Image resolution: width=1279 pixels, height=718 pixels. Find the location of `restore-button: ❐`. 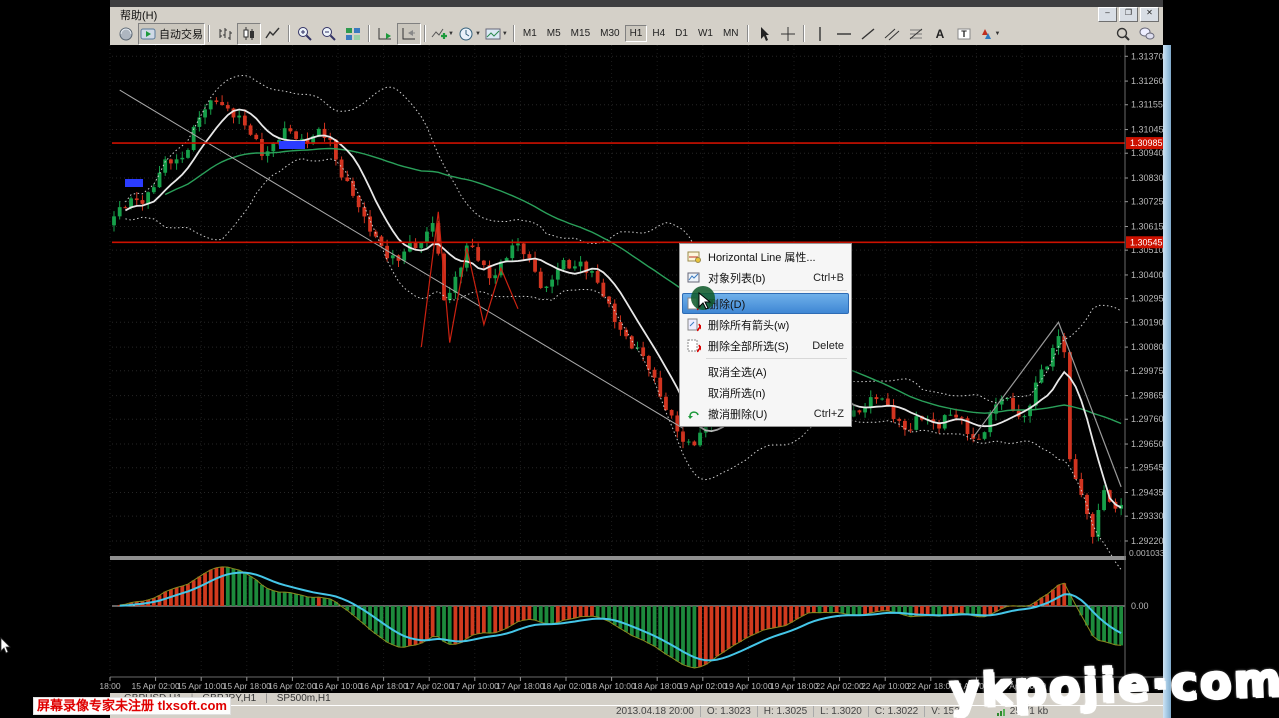

restore-button: ❐ is located at coordinates (1128, 14).